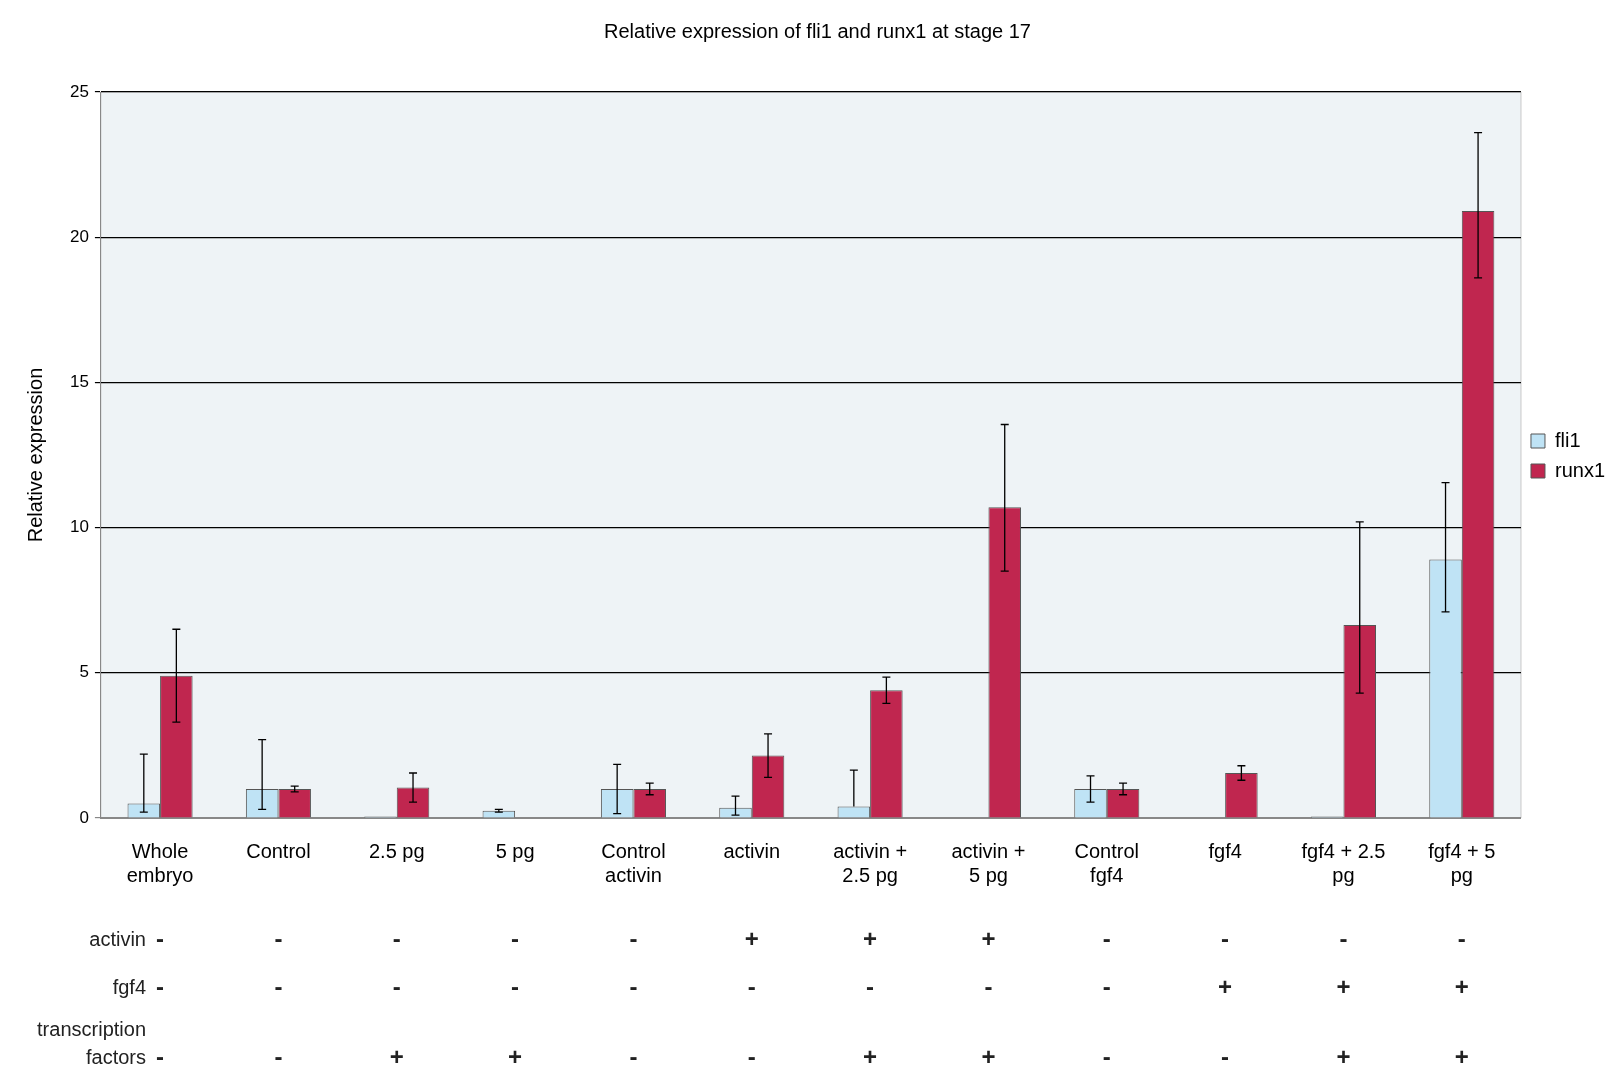  I want to click on x-tick-label: 5 pg, so click(515, 850).